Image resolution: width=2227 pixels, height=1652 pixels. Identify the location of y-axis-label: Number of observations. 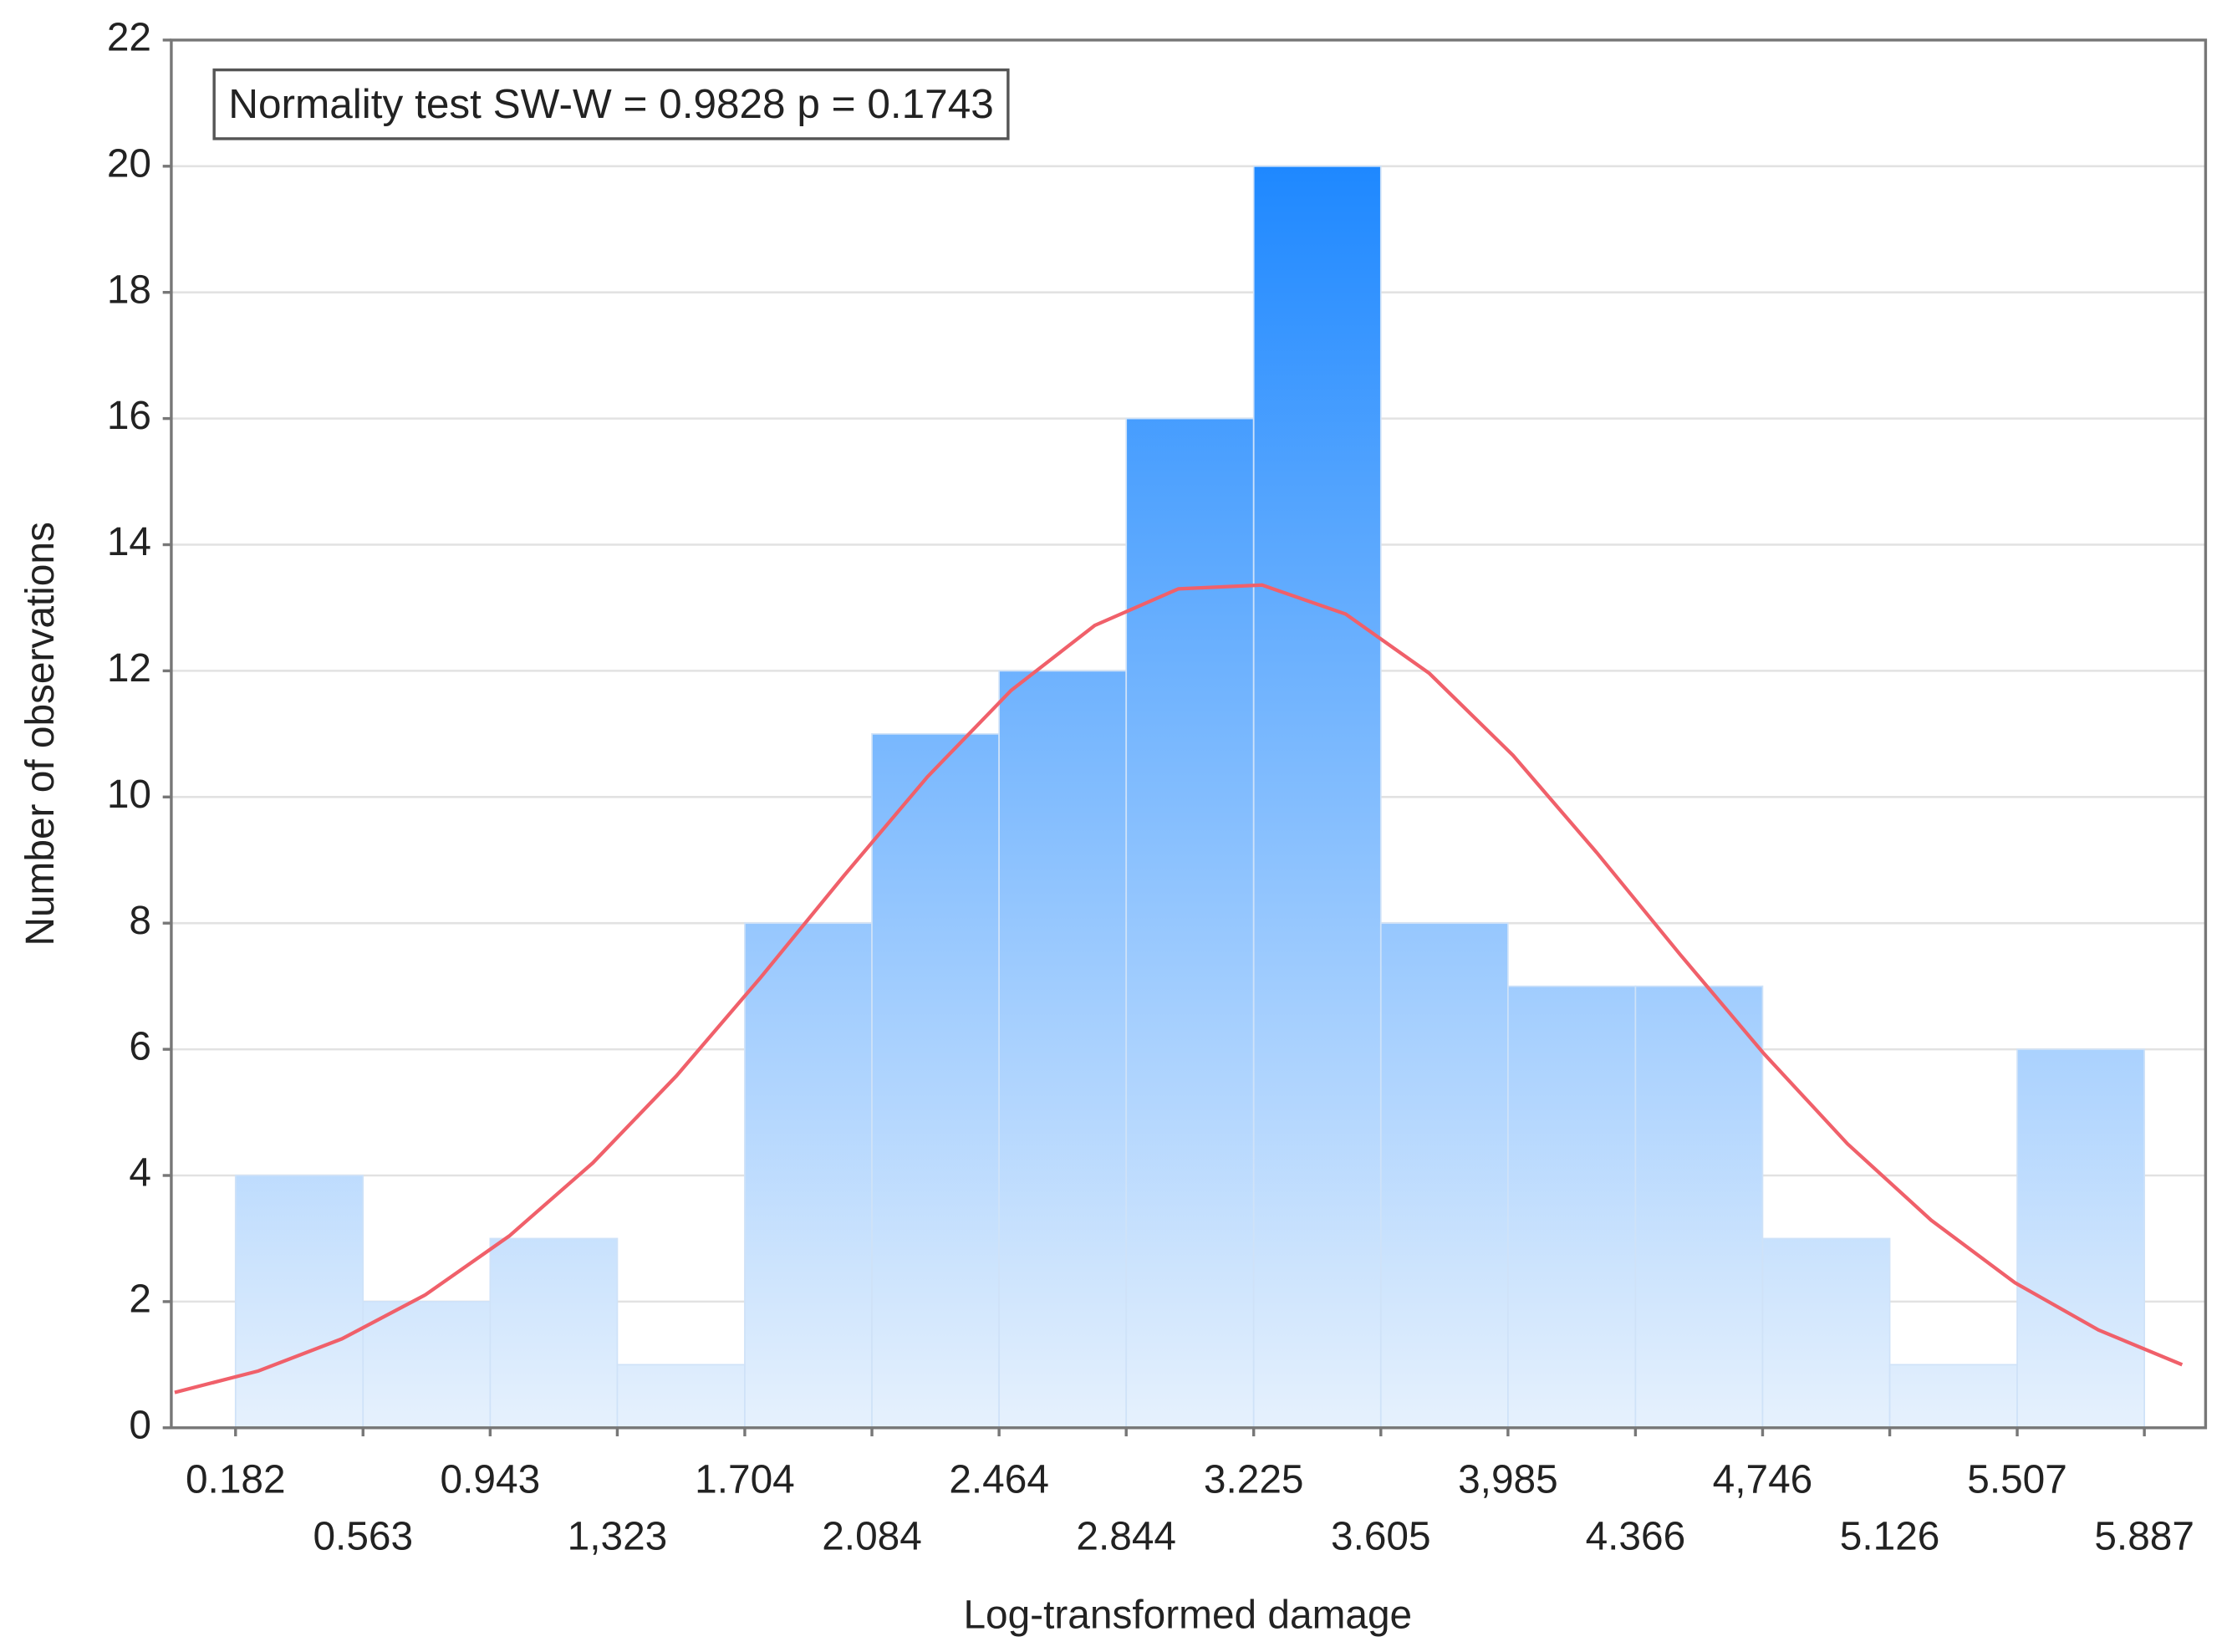
(40, 734).